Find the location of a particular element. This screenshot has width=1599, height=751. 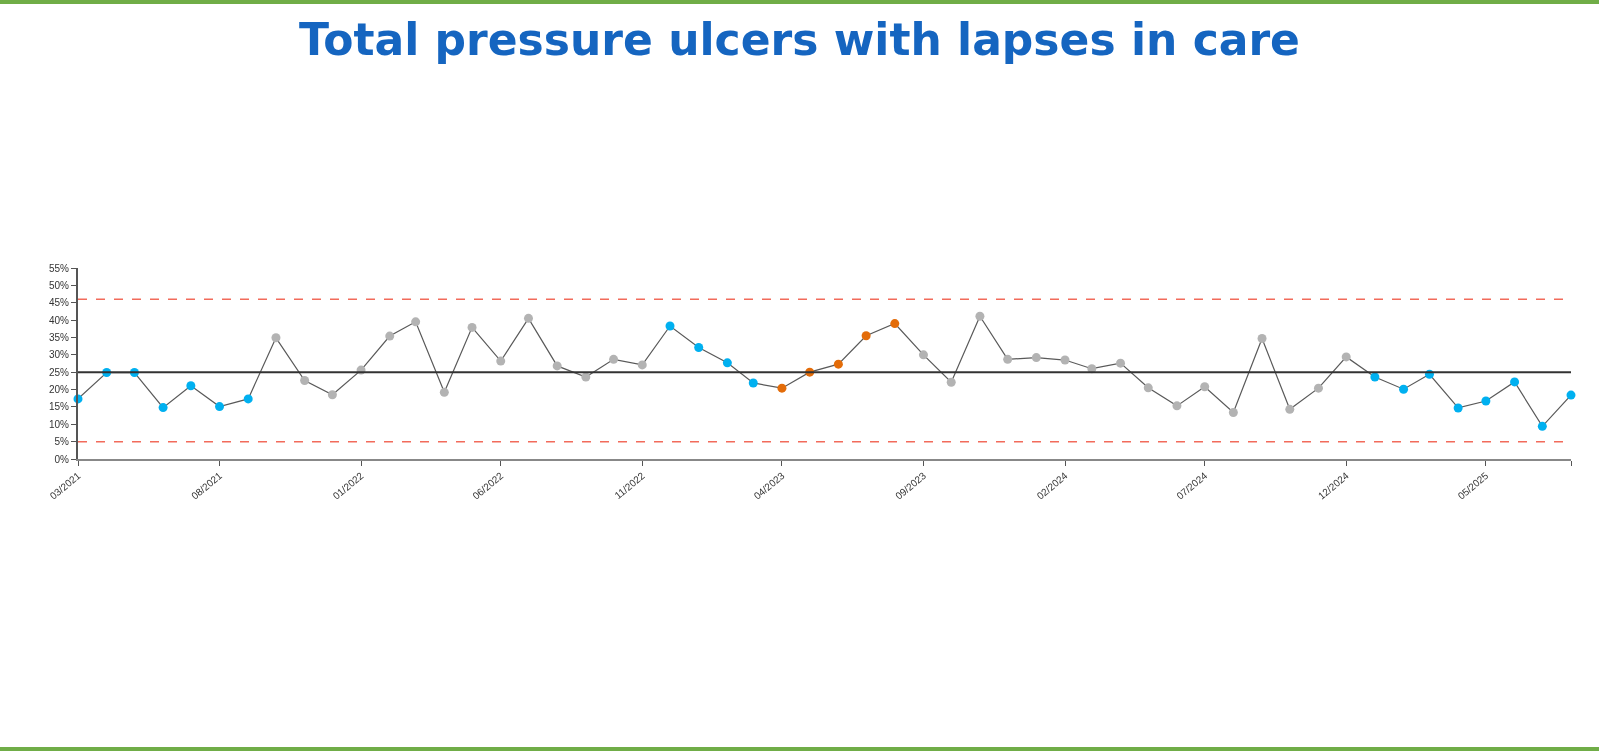

y-tick-label: 15% is located at coordinates (59, 407).